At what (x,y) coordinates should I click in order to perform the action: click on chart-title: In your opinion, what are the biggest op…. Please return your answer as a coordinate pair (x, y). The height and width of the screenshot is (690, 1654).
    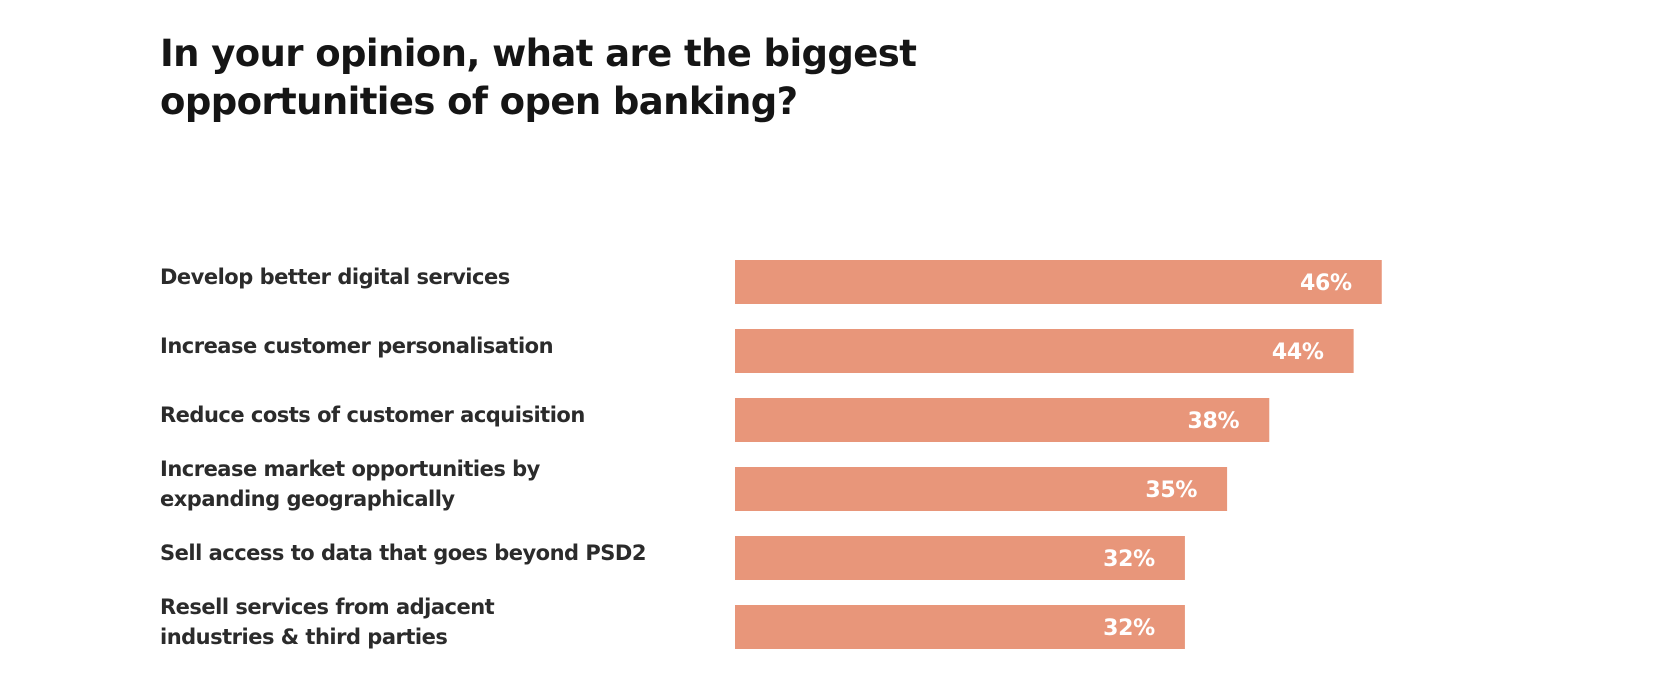
    Looking at the image, I should click on (538, 77).